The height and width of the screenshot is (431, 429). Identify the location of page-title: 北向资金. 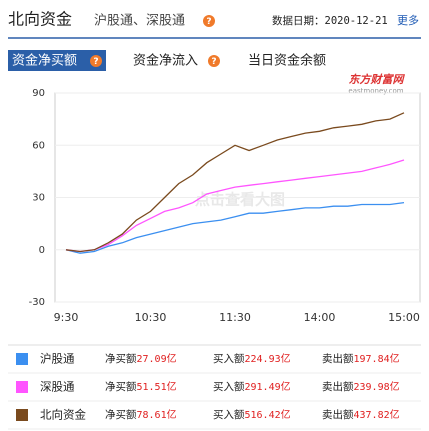
(40, 19).